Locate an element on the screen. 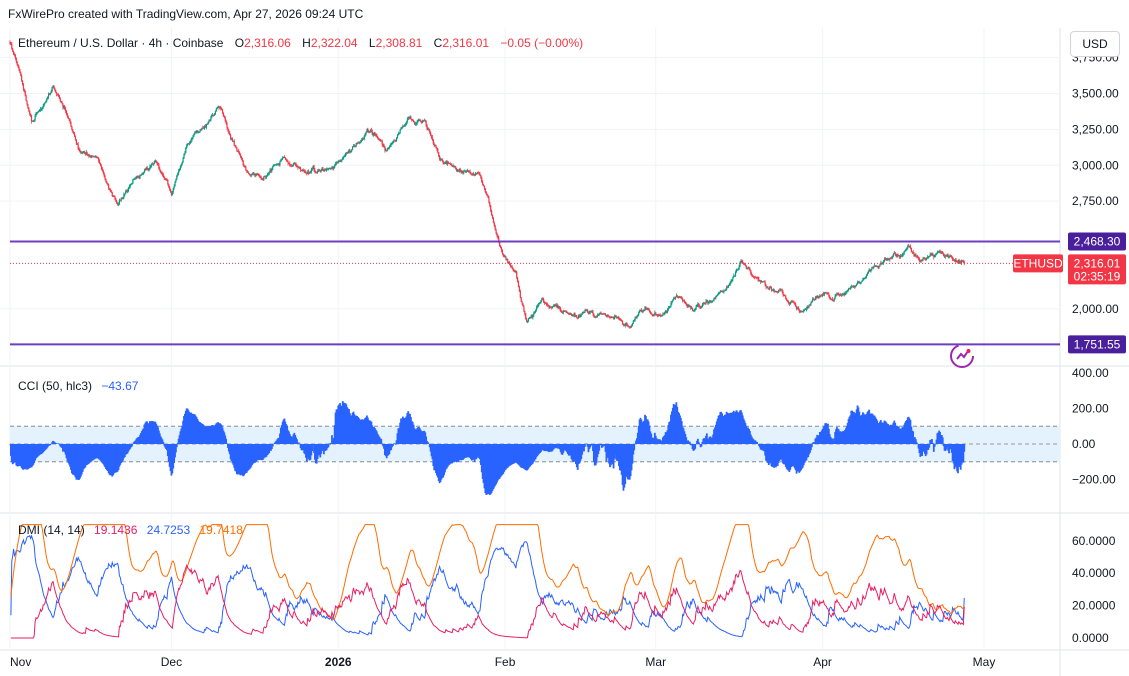  tradingview-logo-icon is located at coordinates (962, 356).